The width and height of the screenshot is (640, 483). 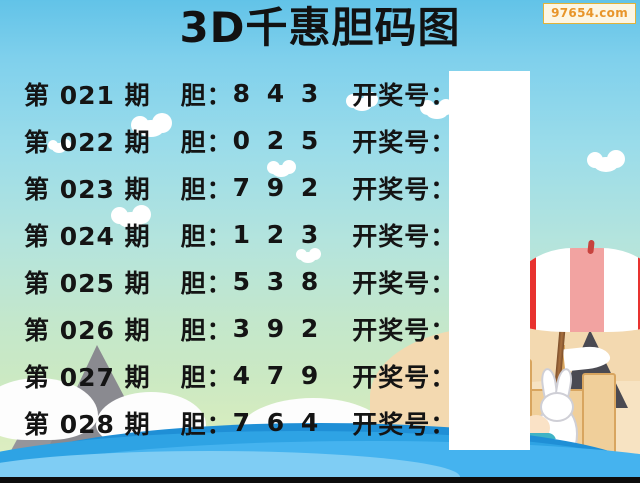 I want to click on list-item: 第 025 期 胆： 5 3 8 开奖号：, so click(x=320, y=281).